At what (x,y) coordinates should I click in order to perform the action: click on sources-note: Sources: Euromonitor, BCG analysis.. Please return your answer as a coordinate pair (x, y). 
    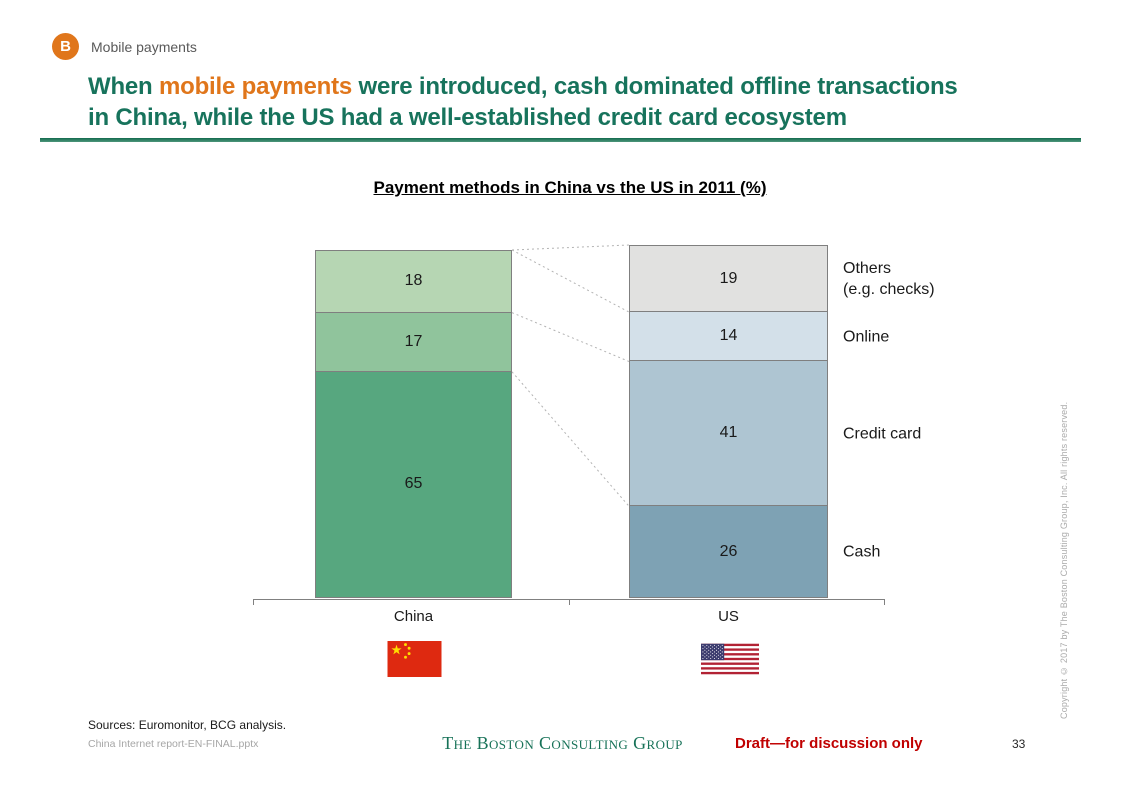
    Looking at the image, I should click on (187, 725).